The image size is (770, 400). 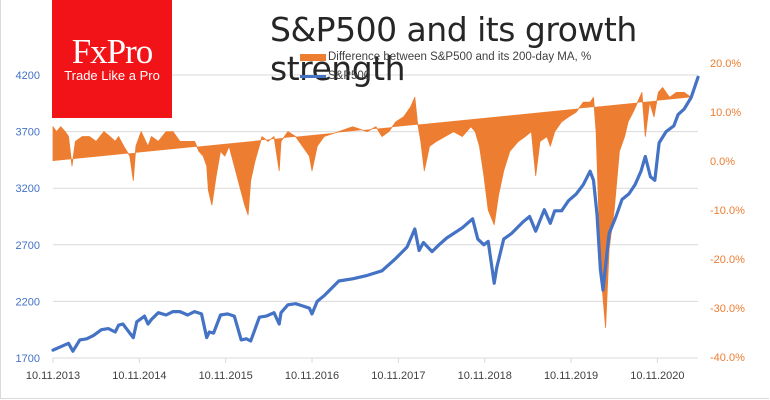 What do you see at coordinates (313, 76) in the screenshot?
I see `legend-swatch-sp500` at bounding box center [313, 76].